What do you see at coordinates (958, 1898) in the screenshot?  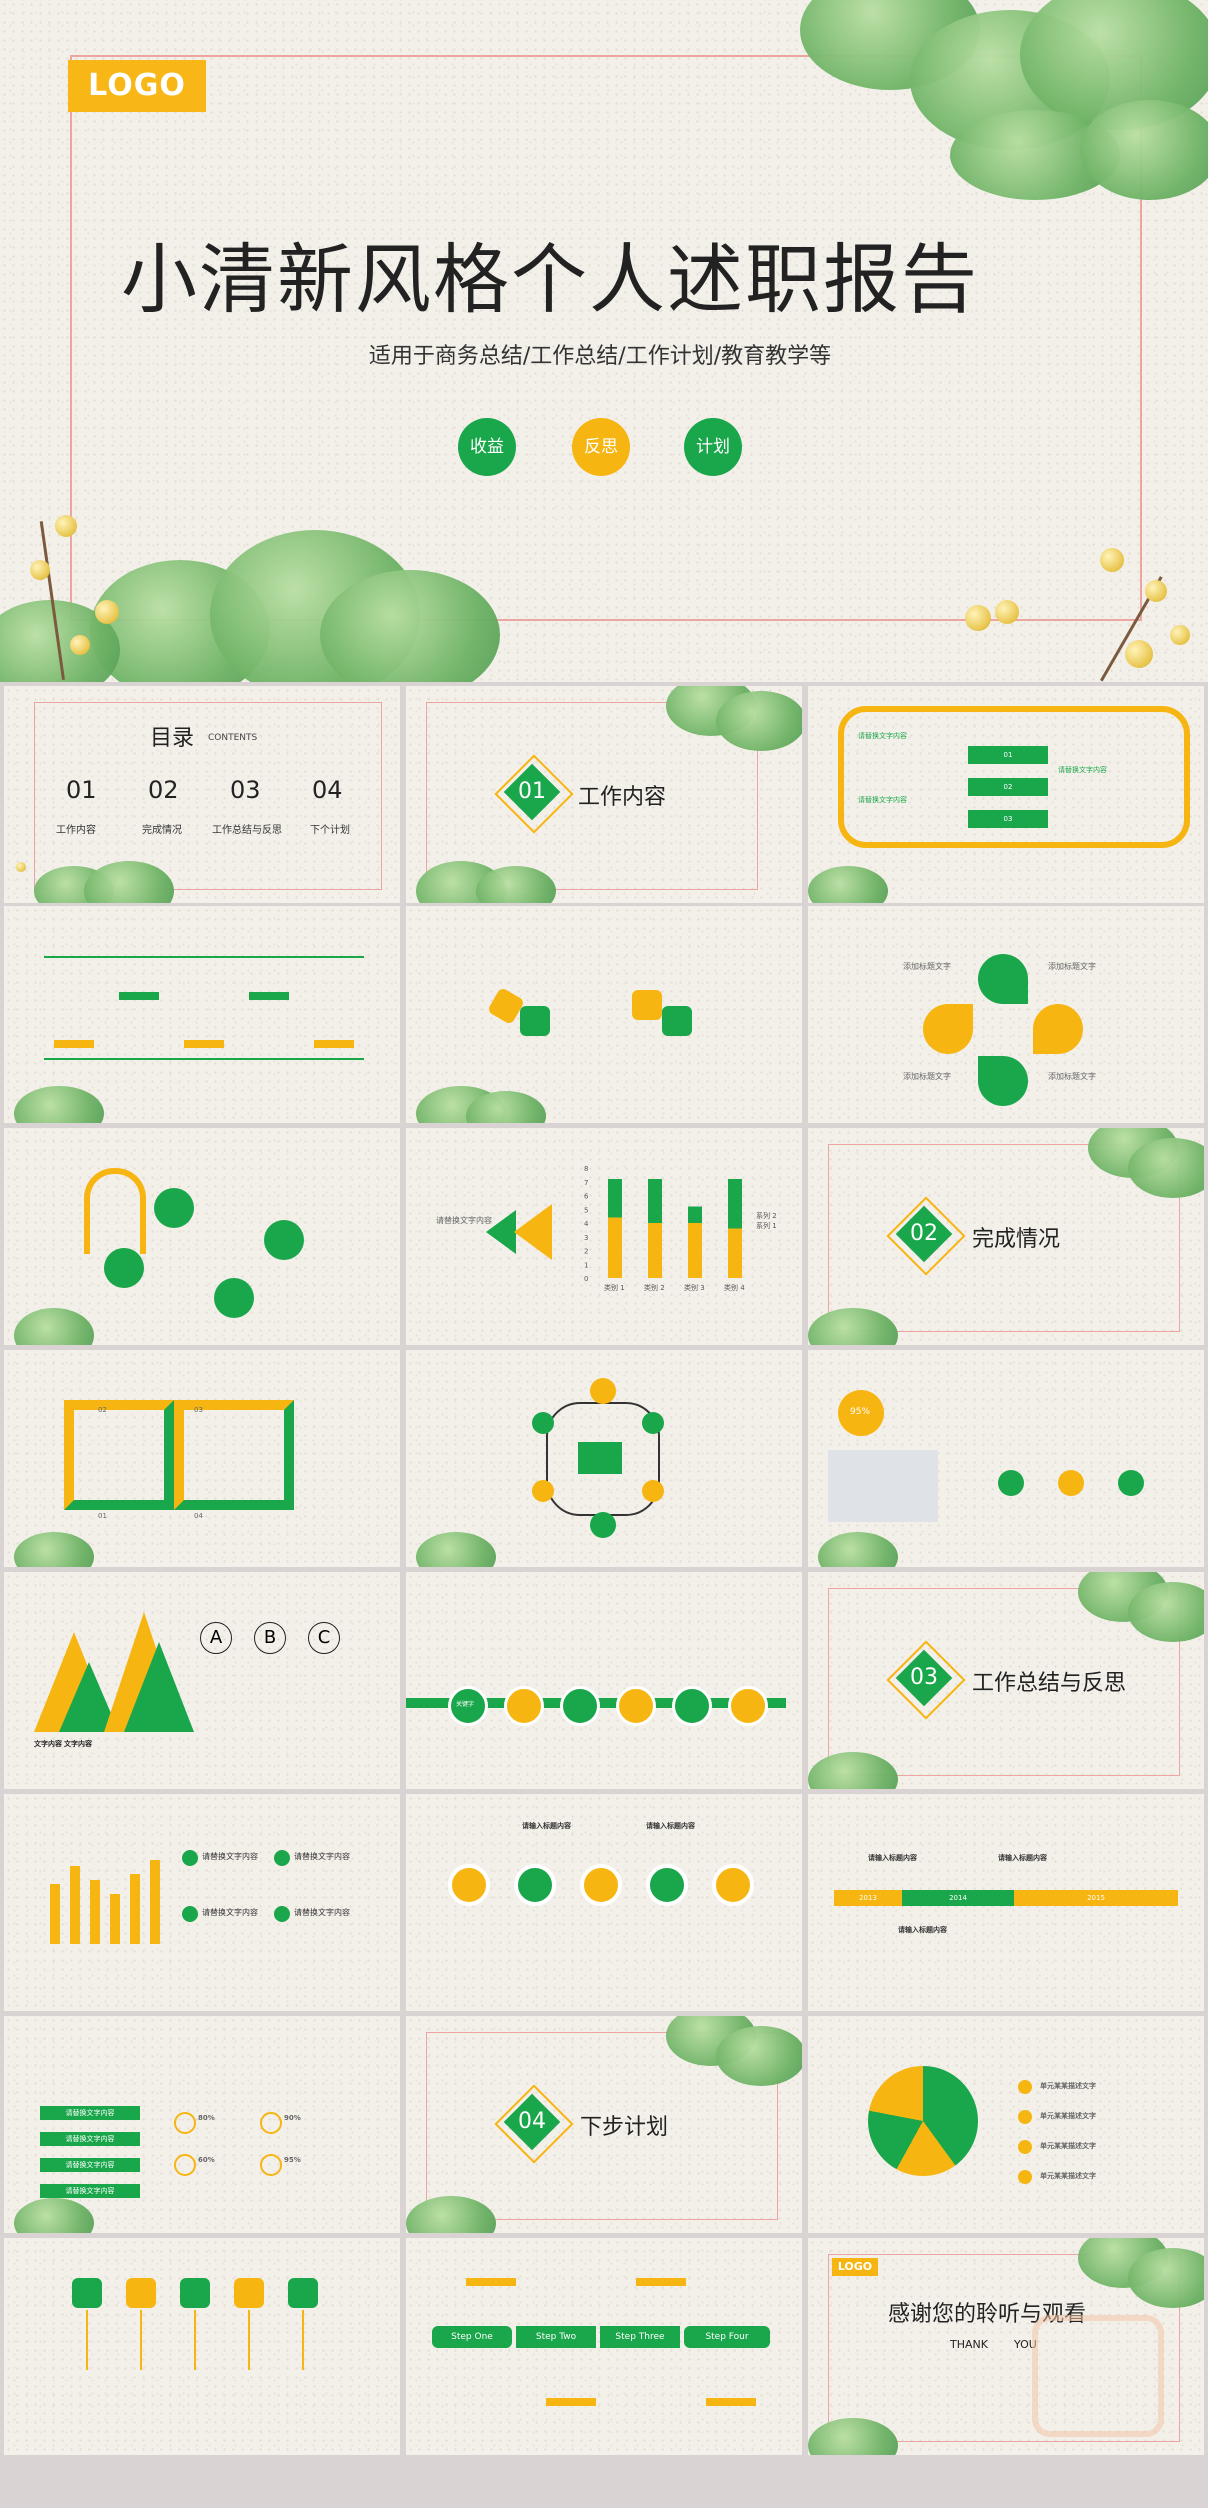 I see `year-2014: 2014` at bounding box center [958, 1898].